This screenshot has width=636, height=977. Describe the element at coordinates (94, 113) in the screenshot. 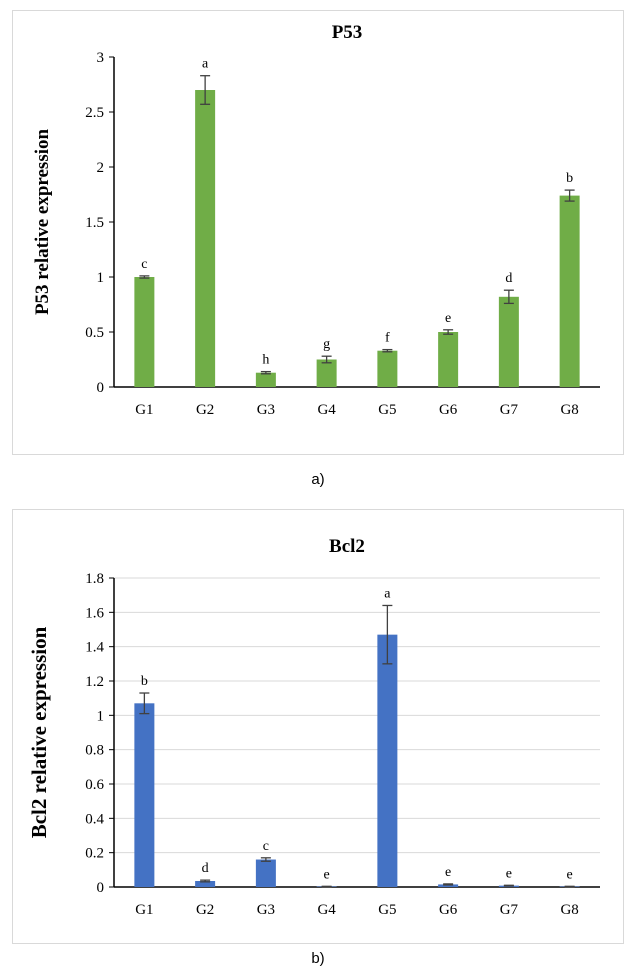

I see `y-tick-label: 2.5` at that location.